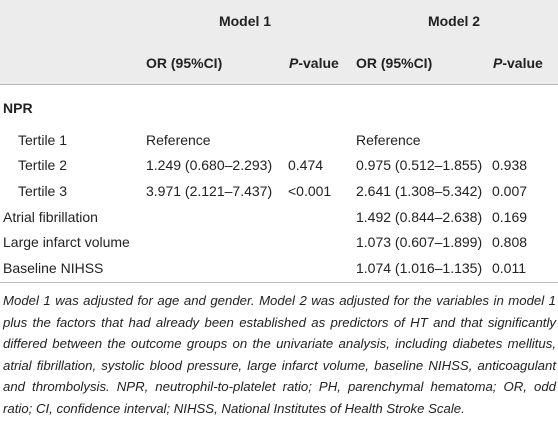  What do you see at coordinates (70, 268) in the screenshot?
I see `row-label: Baseline NIHSS` at bounding box center [70, 268].